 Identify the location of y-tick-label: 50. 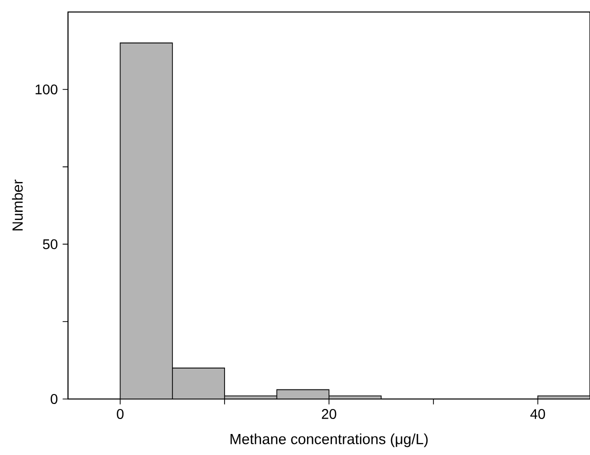
(50, 244).